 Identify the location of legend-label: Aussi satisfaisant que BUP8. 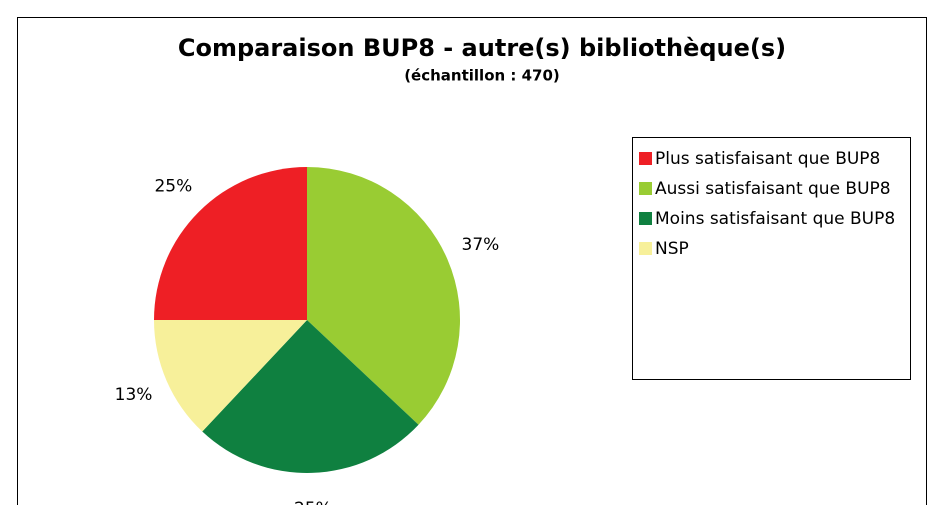
(773, 189).